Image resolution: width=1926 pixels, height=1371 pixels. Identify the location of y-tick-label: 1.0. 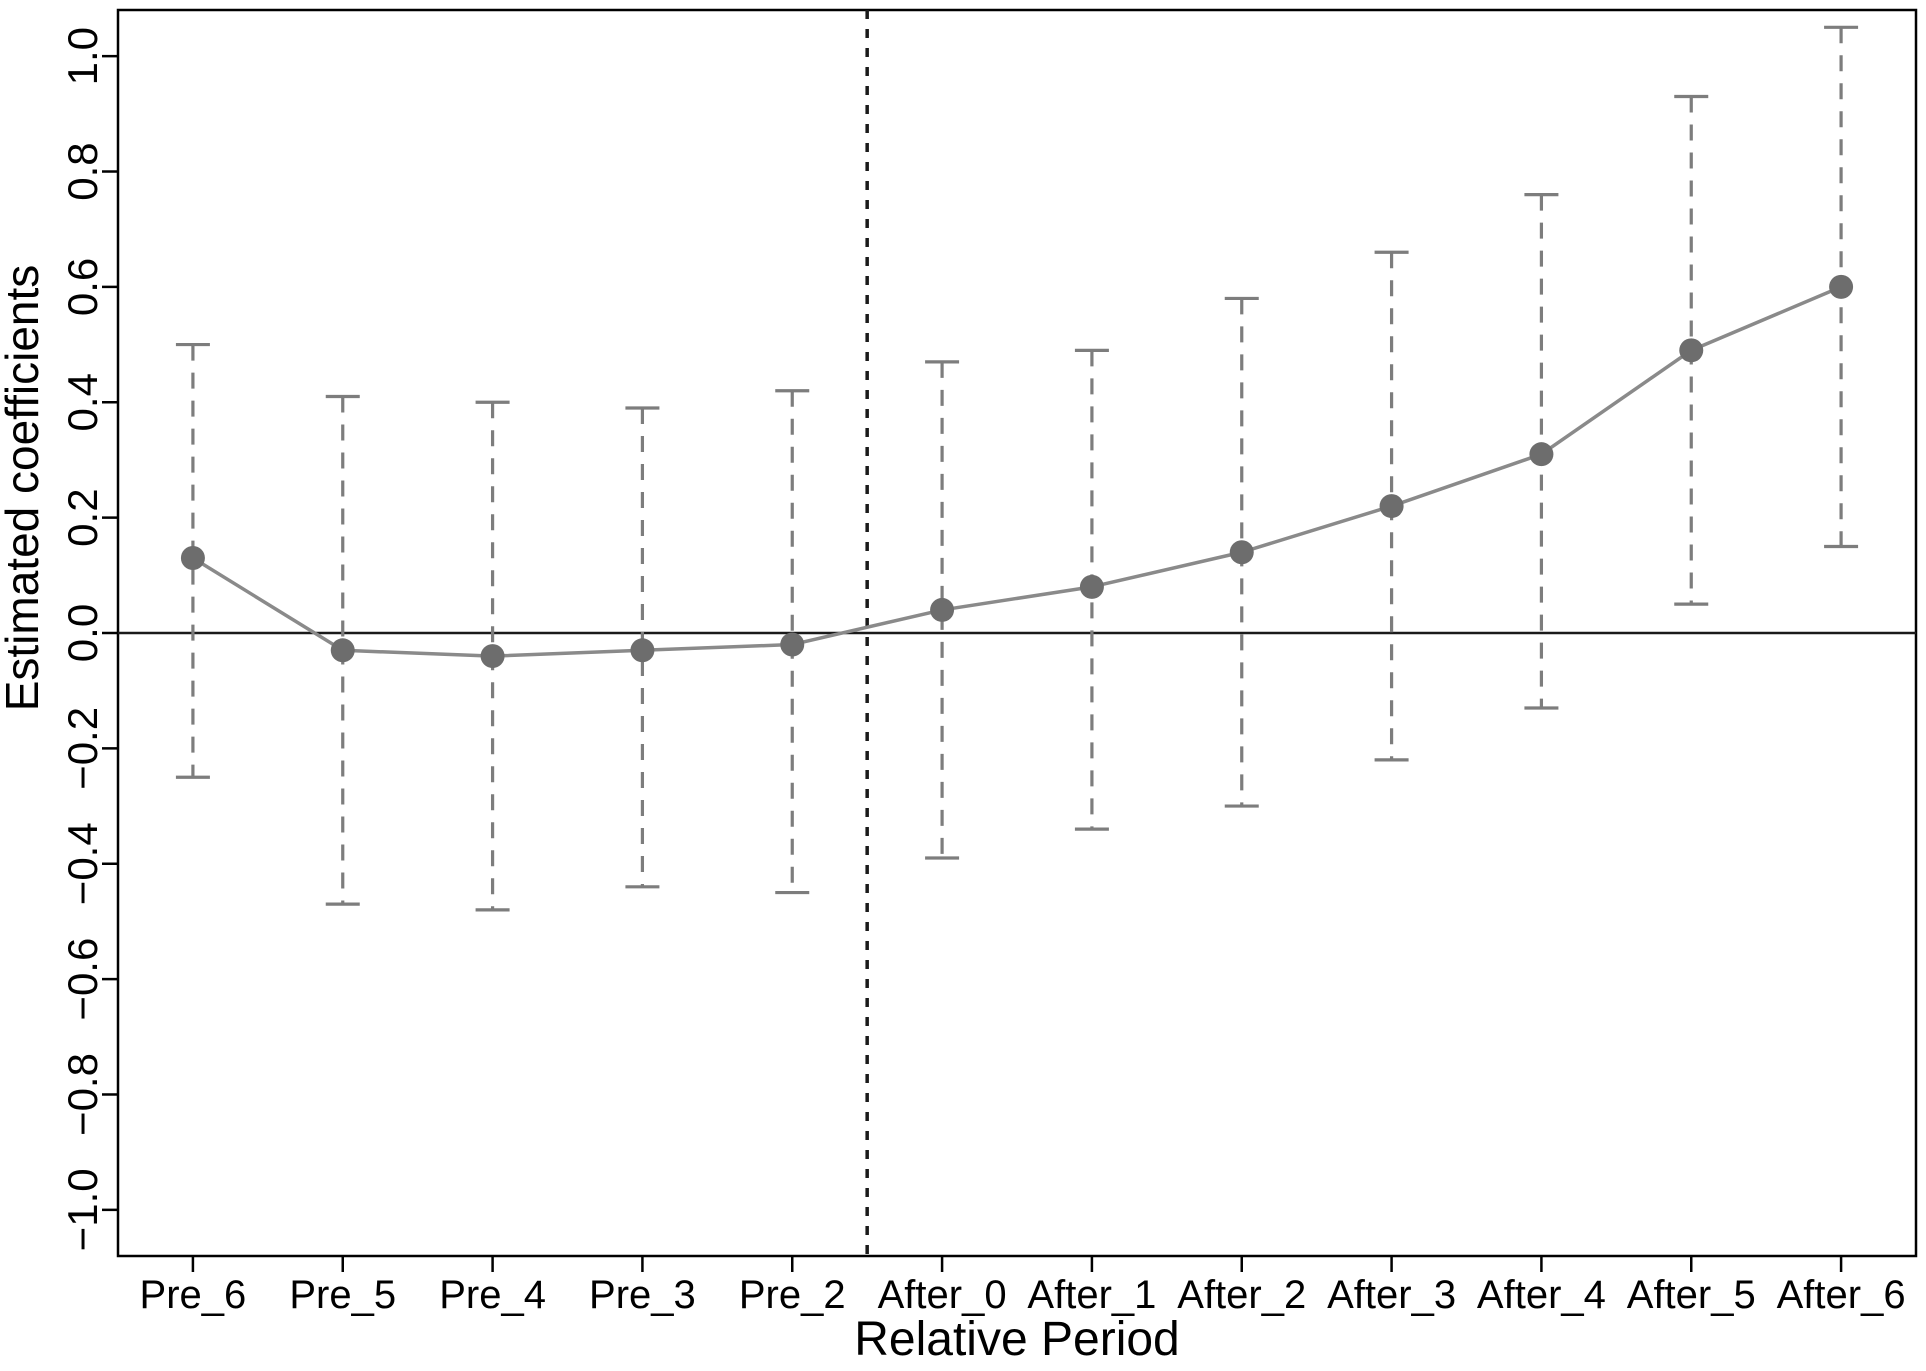
(82, 56).